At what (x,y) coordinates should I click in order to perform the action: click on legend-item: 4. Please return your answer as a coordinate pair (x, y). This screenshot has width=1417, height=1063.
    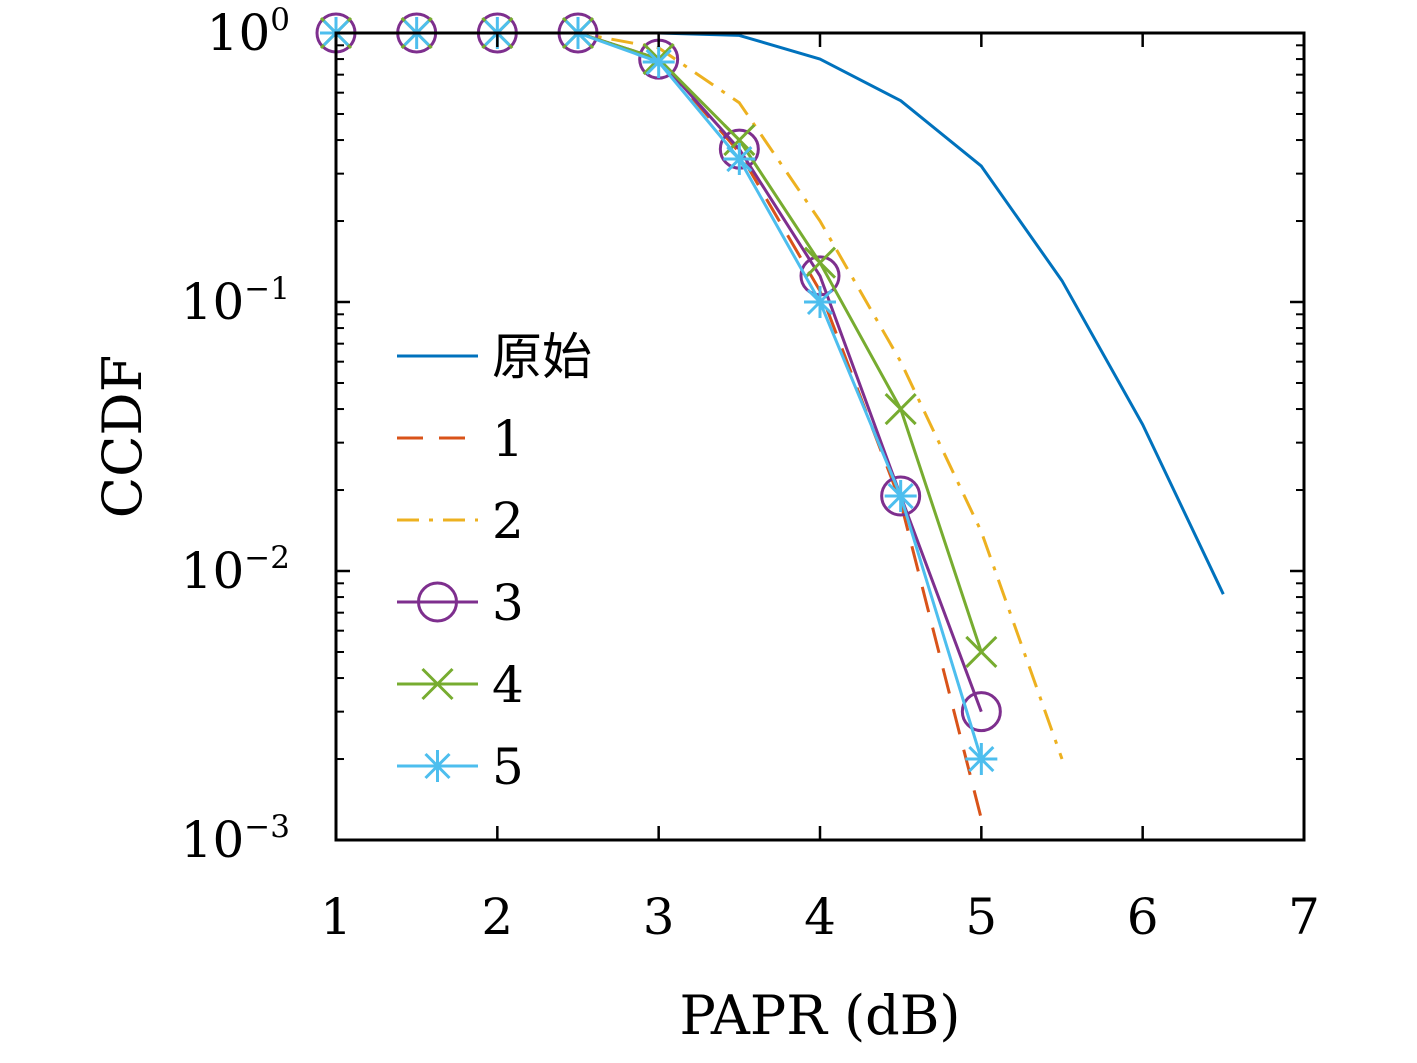
    Looking at the image, I should click on (460, 685).